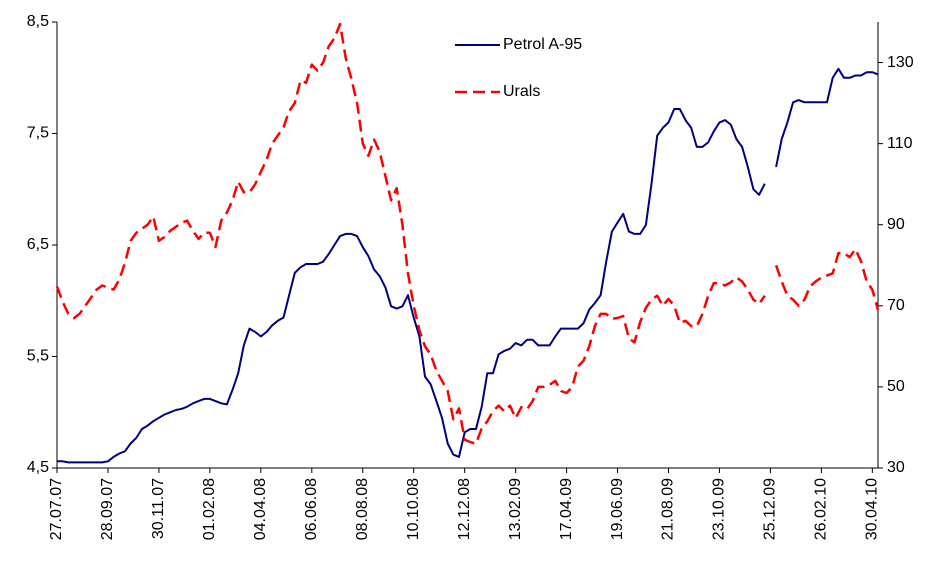 Image resolution: width=940 pixels, height=570 pixels. Describe the element at coordinates (900, 143) in the screenshot. I see `y2-tick-label: 110` at that location.